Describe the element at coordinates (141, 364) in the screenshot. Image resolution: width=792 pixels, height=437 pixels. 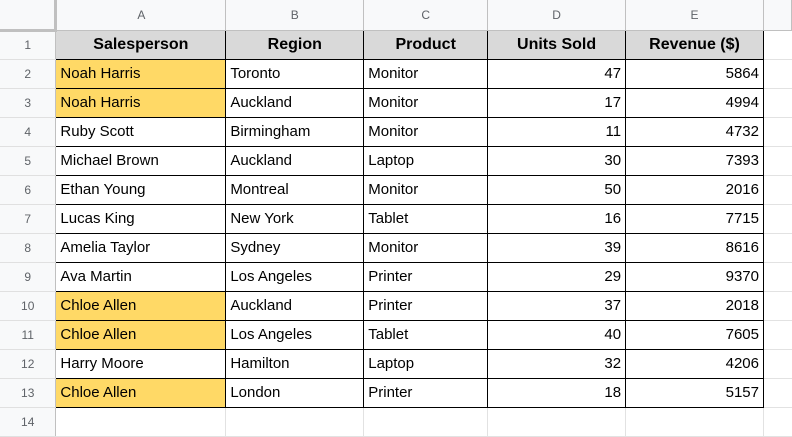
I see `salesperson-cell: Harry Moore` at that location.